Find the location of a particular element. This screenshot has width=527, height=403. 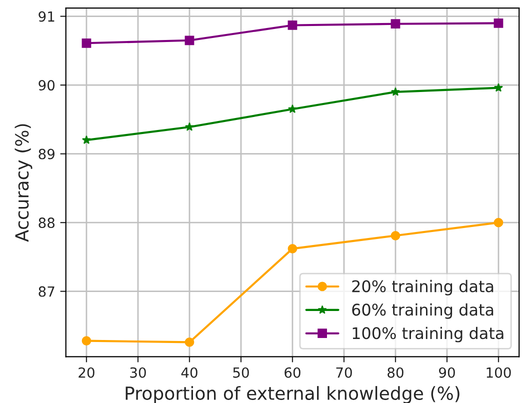

x-tick-label: 70 is located at coordinates (344, 372).